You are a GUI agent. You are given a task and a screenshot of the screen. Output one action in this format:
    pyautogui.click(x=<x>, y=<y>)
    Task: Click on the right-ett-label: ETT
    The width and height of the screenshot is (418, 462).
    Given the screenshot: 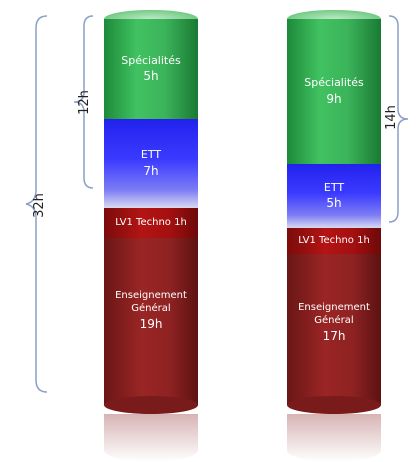 What is the action you would take?
    pyautogui.click(x=334, y=187)
    